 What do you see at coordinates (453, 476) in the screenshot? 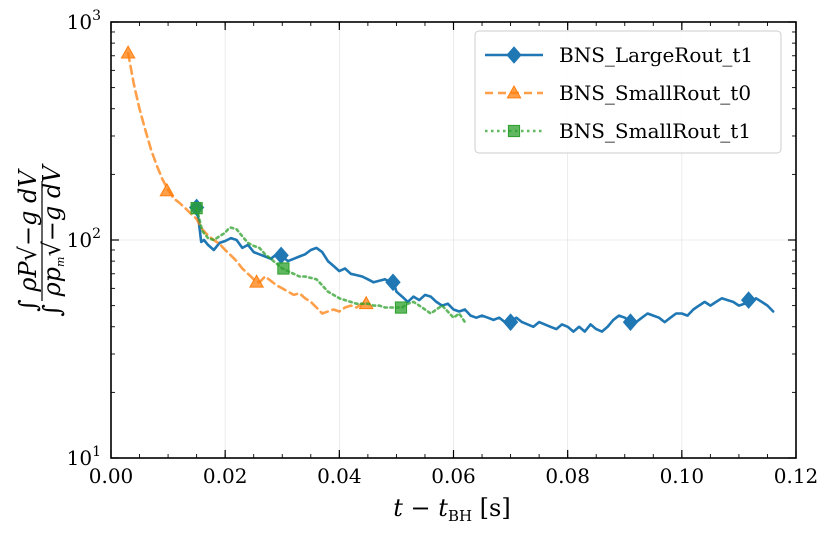
I see `x-tick-label: 0.06` at bounding box center [453, 476].